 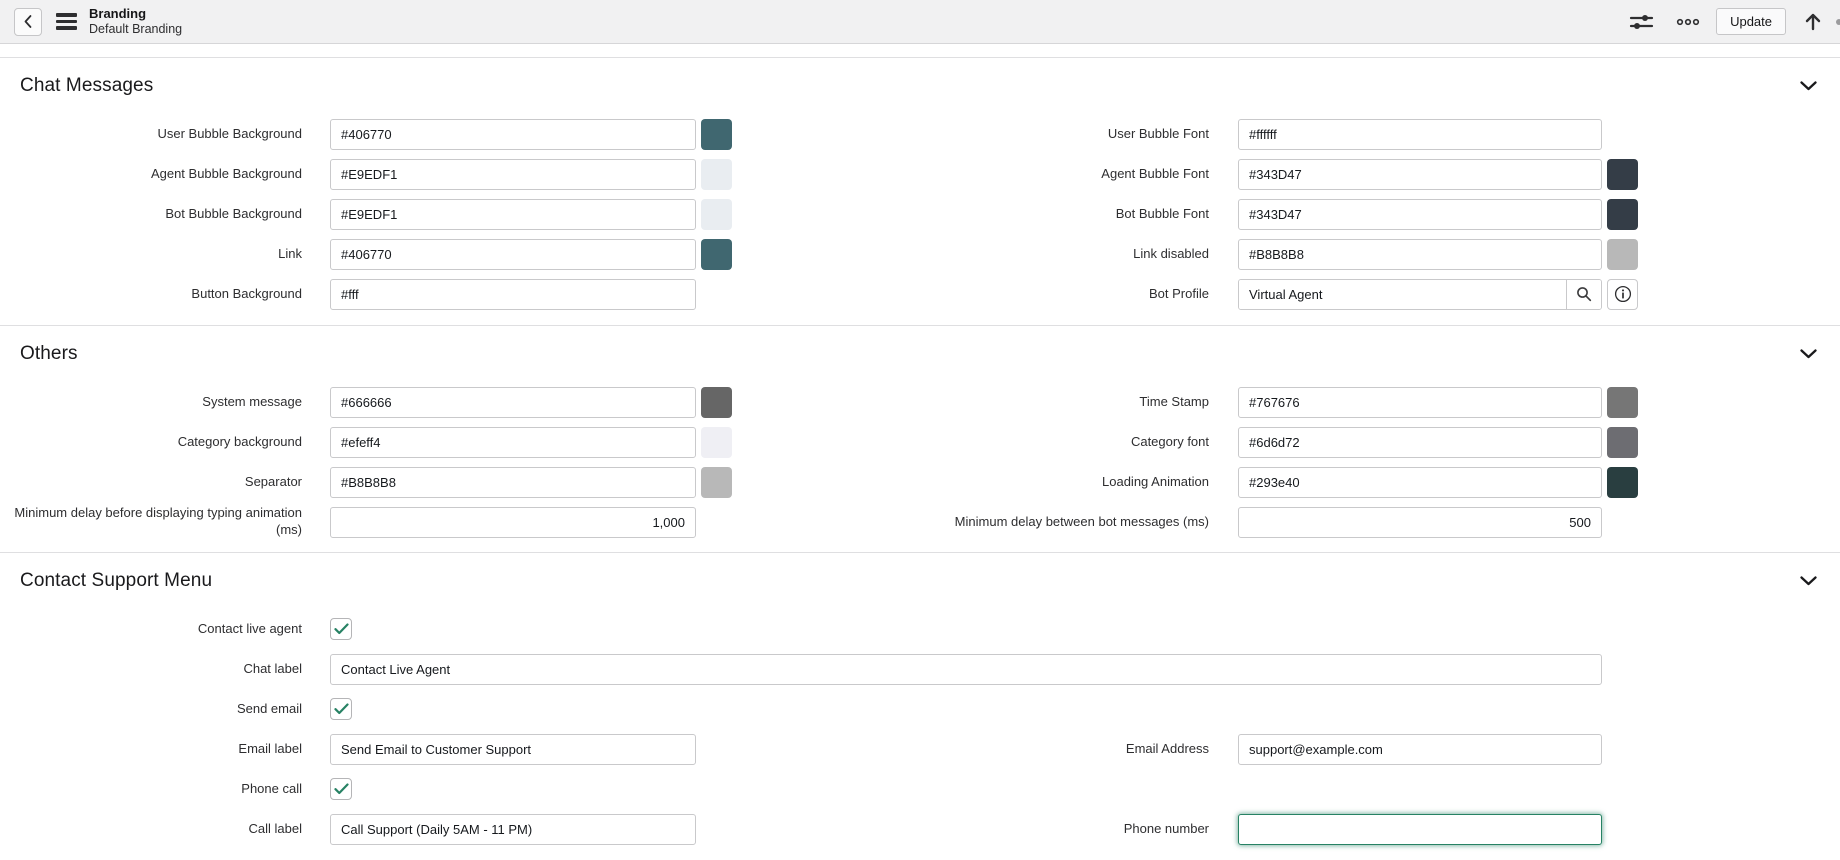 What do you see at coordinates (1169, 441) in the screenshot?
I see `field-label: Category font` at bounding box center [1169, 441].